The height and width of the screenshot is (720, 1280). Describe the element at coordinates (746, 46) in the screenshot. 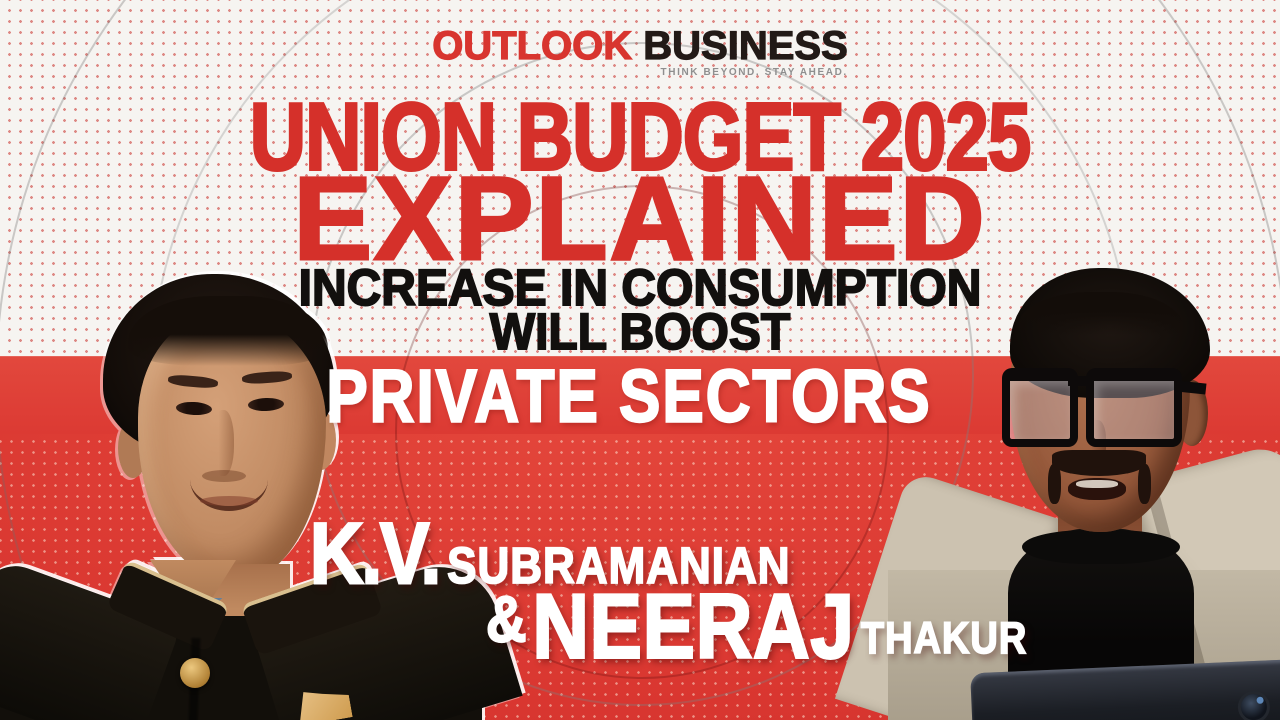

I see `brand-logo-business: BUSINESS` at that location.